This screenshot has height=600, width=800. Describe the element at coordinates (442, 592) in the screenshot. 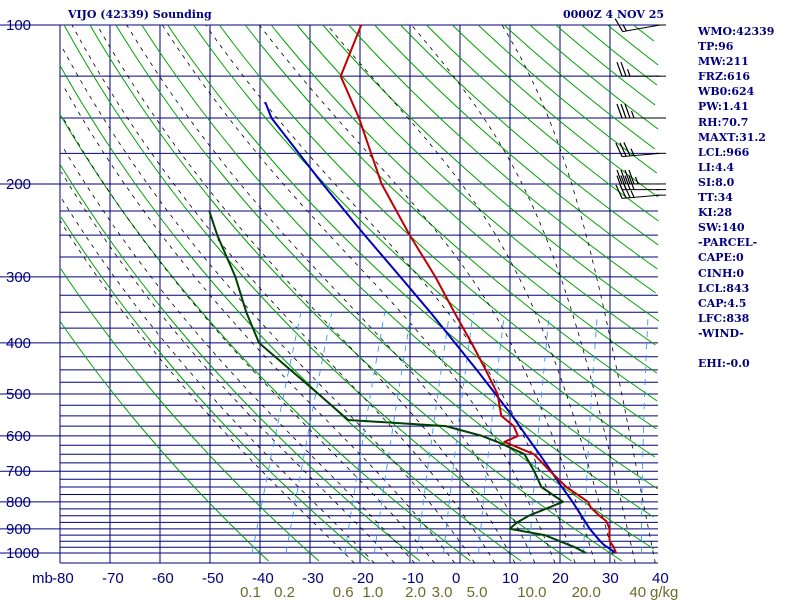

I see `mixing-ratio-tick-label: 3.0` at that location.